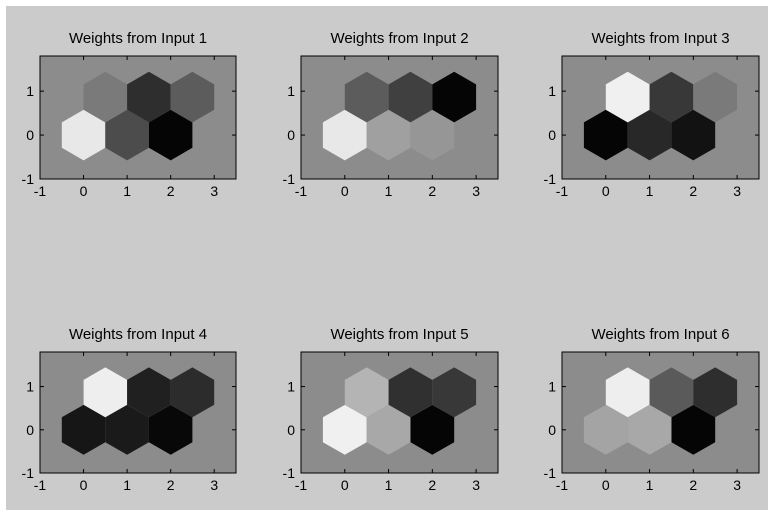 The height and width of the screenshot is (516, 774). I want to click on subplot-1: Weights from Input 1 -1 0 1 2 3 -1 0 1, so click(129, 114).